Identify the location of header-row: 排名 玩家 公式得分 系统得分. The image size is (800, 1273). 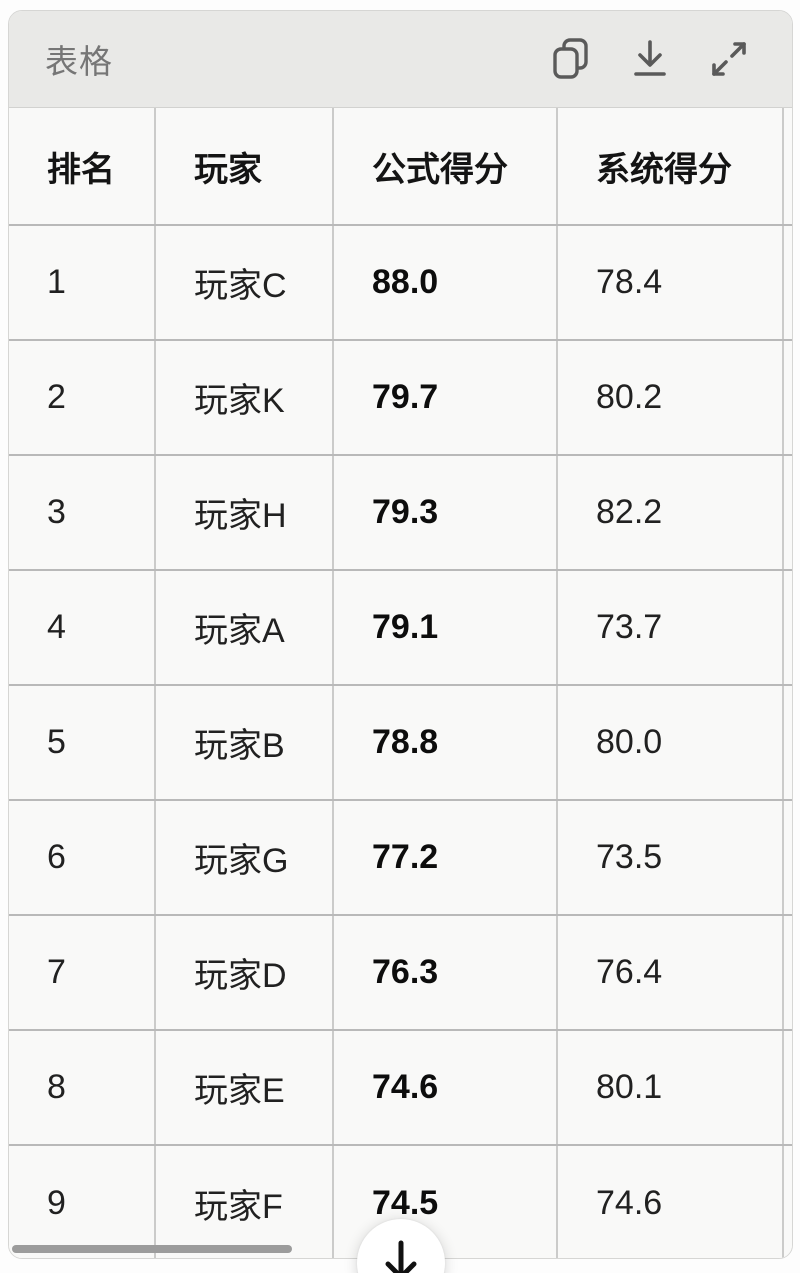
(400, 167).